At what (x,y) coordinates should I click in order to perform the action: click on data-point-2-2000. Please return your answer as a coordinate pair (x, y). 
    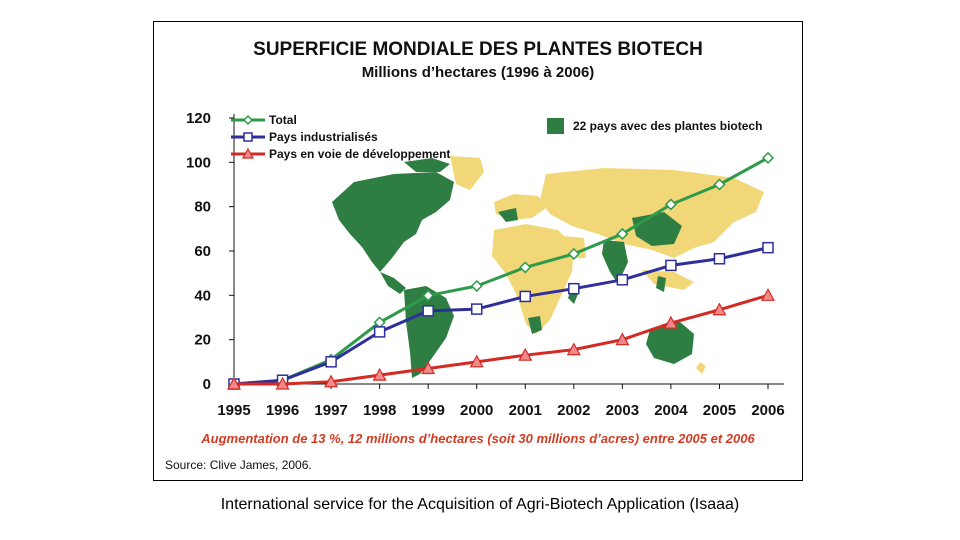
    Looking at the image, I should click on (476, 361).